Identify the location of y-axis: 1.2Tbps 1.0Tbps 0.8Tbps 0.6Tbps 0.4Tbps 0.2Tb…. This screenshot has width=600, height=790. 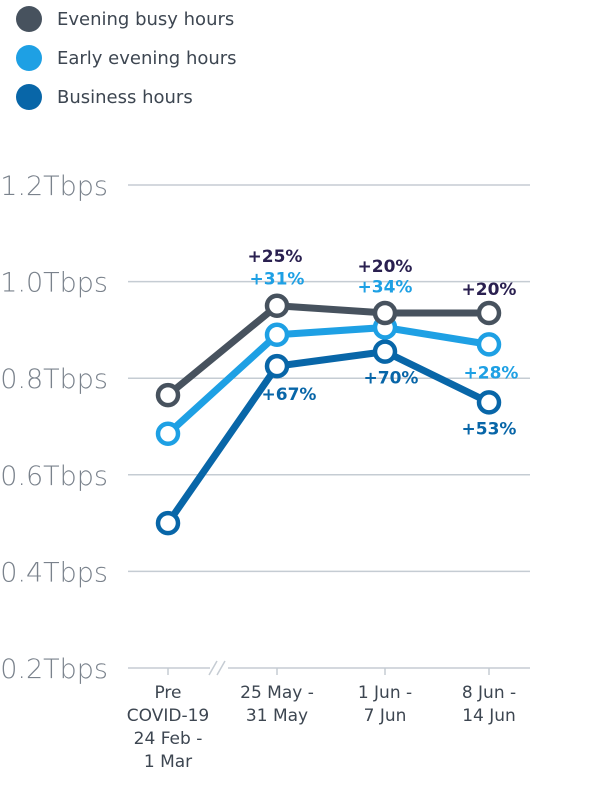
(54, 428).